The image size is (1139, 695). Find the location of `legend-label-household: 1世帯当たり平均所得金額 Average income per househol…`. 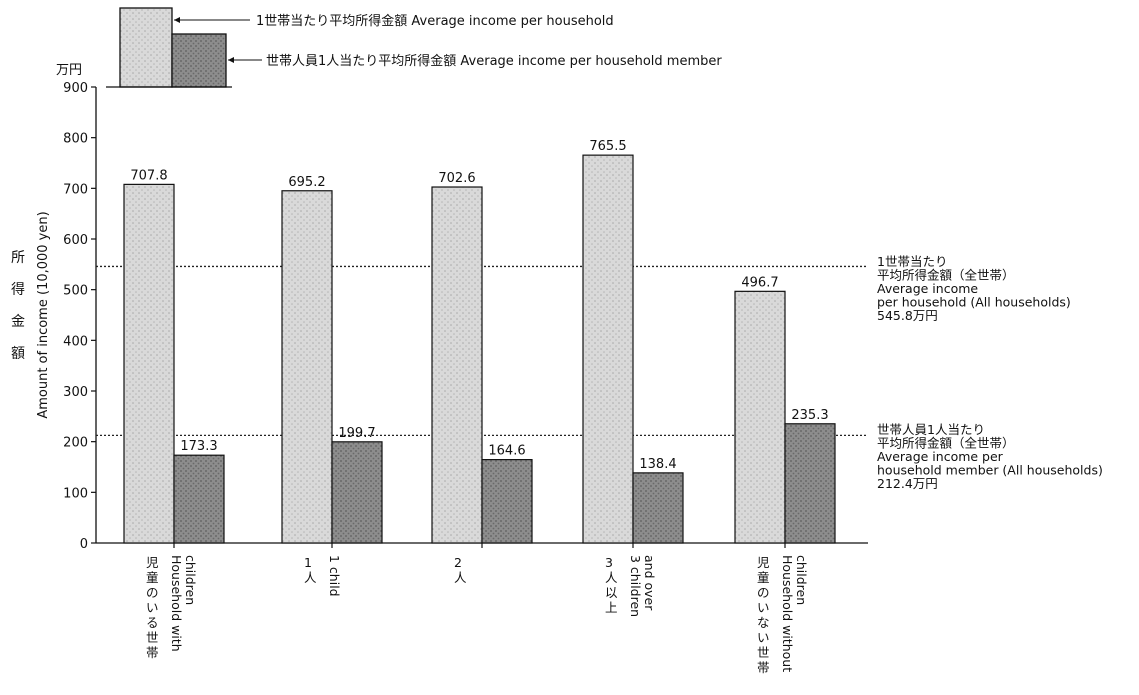

legend-label-household: 1世帯当たり平均所得金額 Average income per househol… is located at coordinates (435, 21).